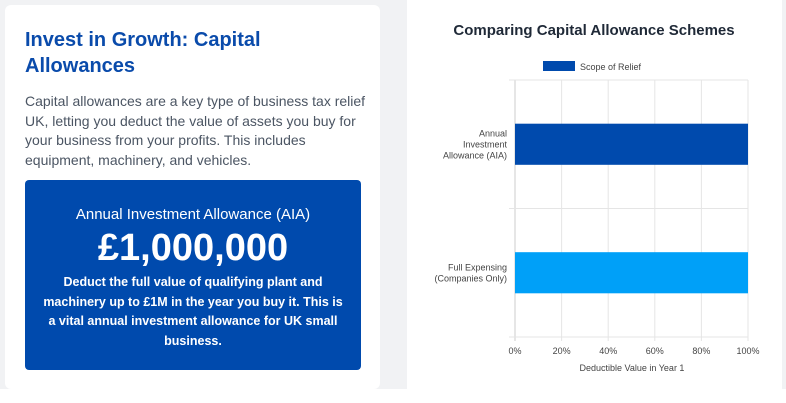  Describe the element at coordinates (477, 267) in the screenshot. I see `y-category-label: Full Expensing` at that location.